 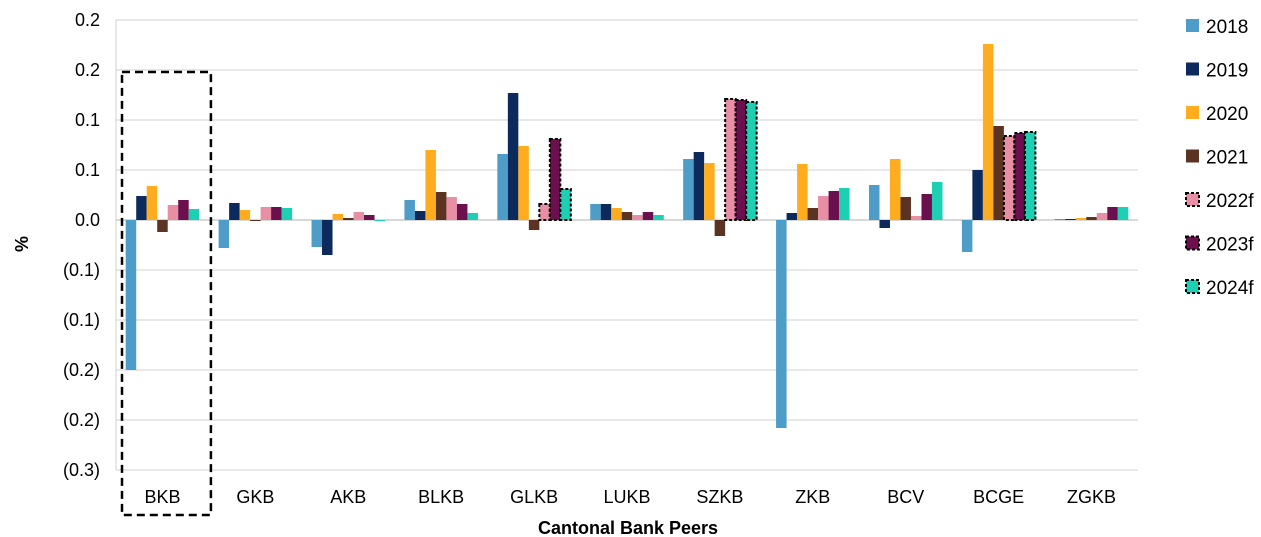 I want to click on bar-LUKB-2022f, so click(x=637, y=217).